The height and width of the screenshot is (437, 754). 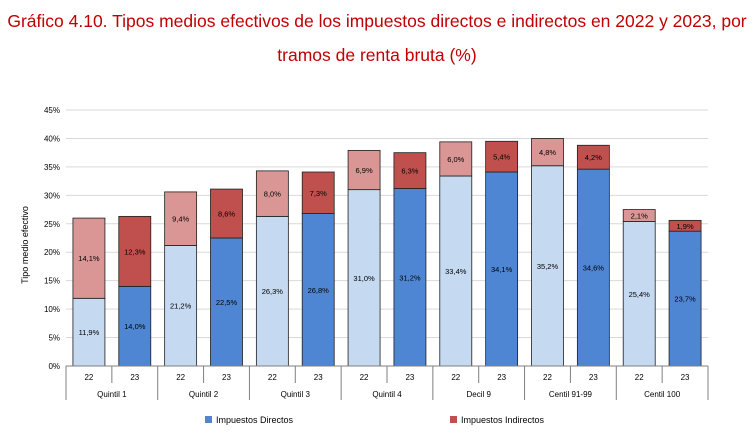 I want to click on group-label: Quintil 1, so click(x=112, y=394).